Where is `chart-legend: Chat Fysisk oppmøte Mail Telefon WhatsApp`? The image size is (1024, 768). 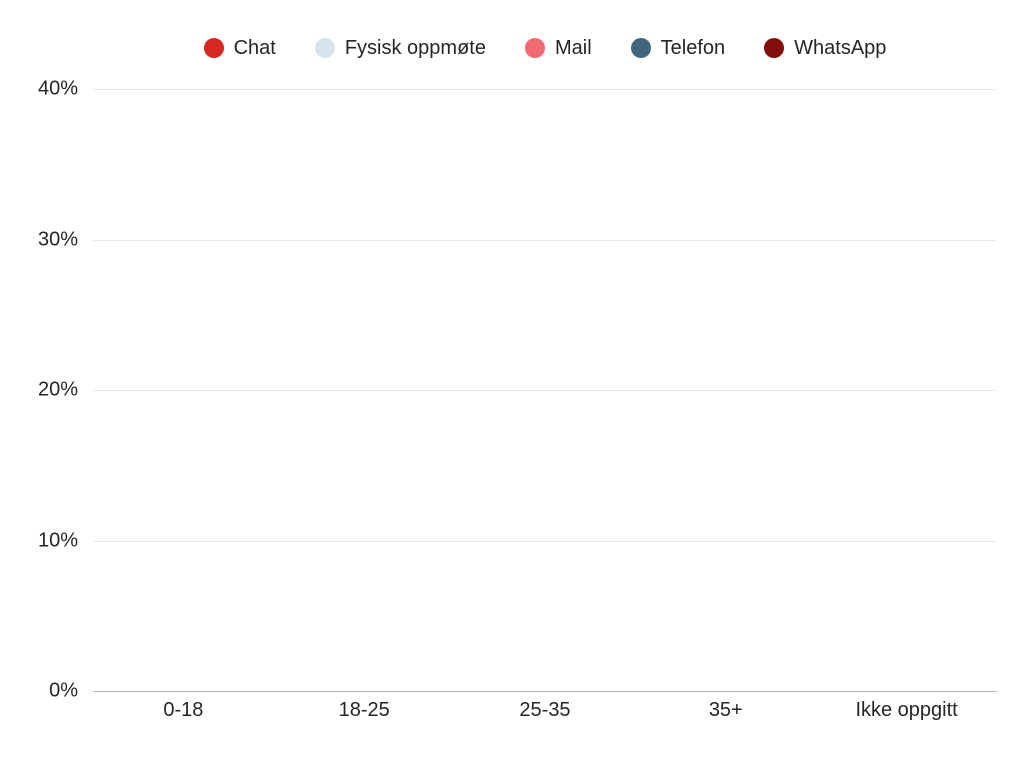 chart-legend: Chat Fysisk oppmøte Mail Telefon WhatsApp is located at coordinates (545, 48).